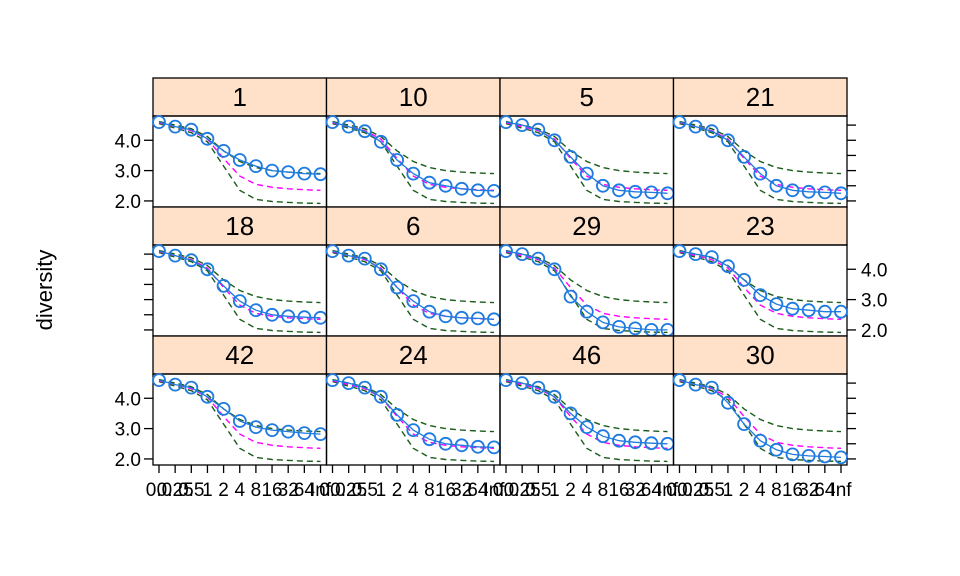 This screenshot has width=960, height=576. I want to click on xtick-label-c2-8: 32, so click(635, 490).